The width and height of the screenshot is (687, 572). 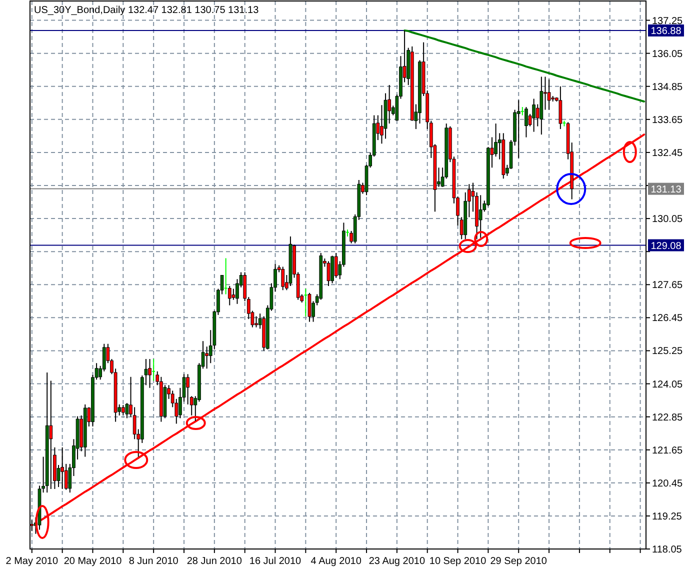 I want to click on ref-line-label: 136.88, so click(x=666, y=31).